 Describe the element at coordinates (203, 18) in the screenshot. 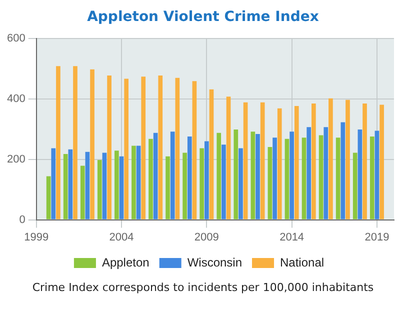

I see `chart-title: Appleton Violent Crime Index` at that location.